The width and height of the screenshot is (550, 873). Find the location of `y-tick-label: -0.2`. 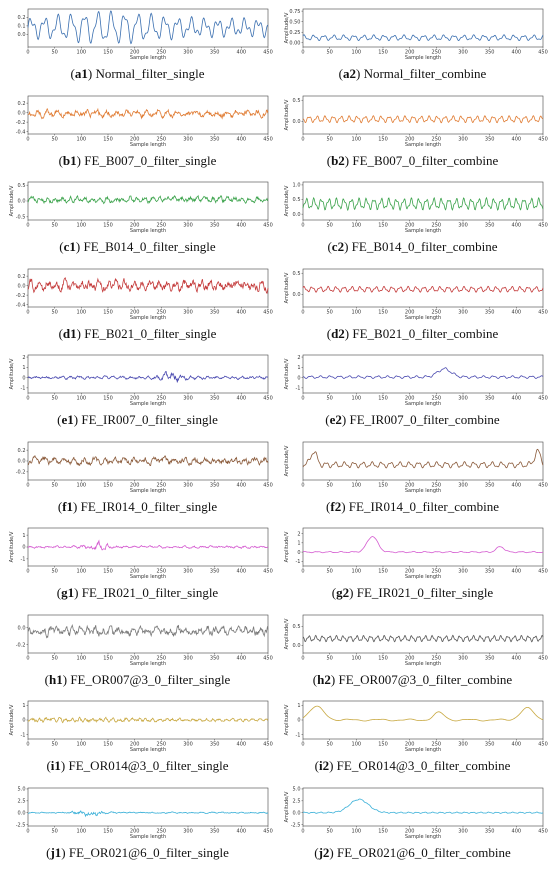

y-tick-label: -0.2 is located at coordinates (21, 645).